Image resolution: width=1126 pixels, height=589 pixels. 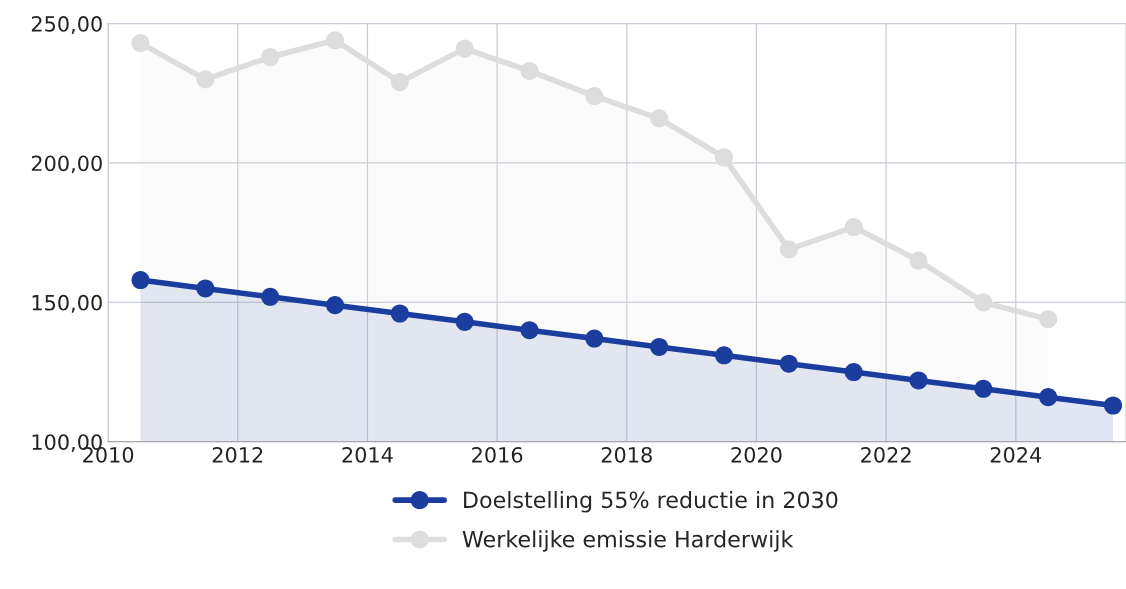 I want to click on x-tick-label: 2016, so click(x=497, y=454).